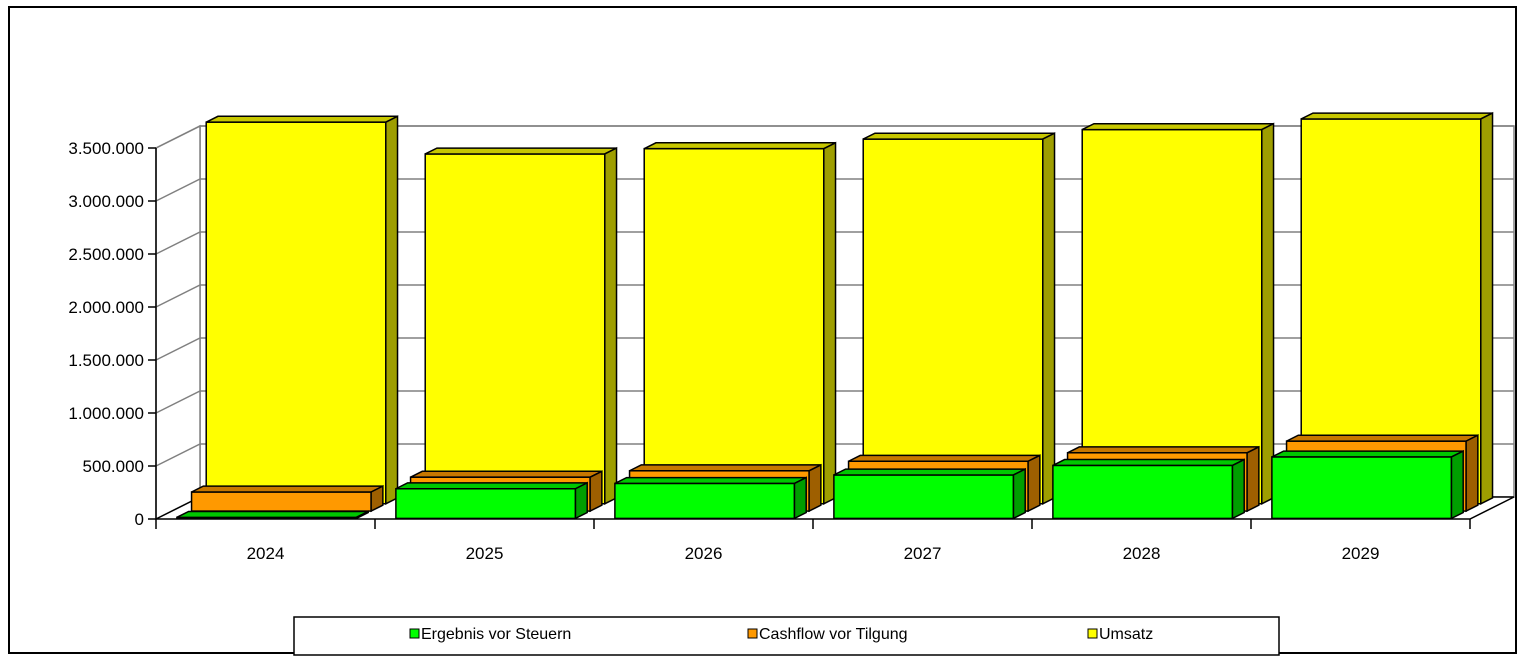 Image resolution: width=1526 pixels, height=659 pixels. What do you see at coordinates (704, 553) in the screenshot?
I see `x-tick-label: 2026` at bounding box center [704, 553].